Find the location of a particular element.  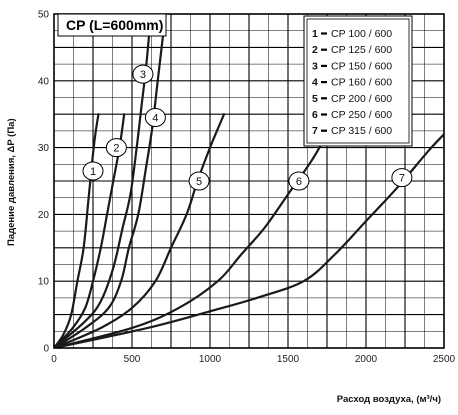

curve-label-3: 3 is located at coordinates (143, 75).